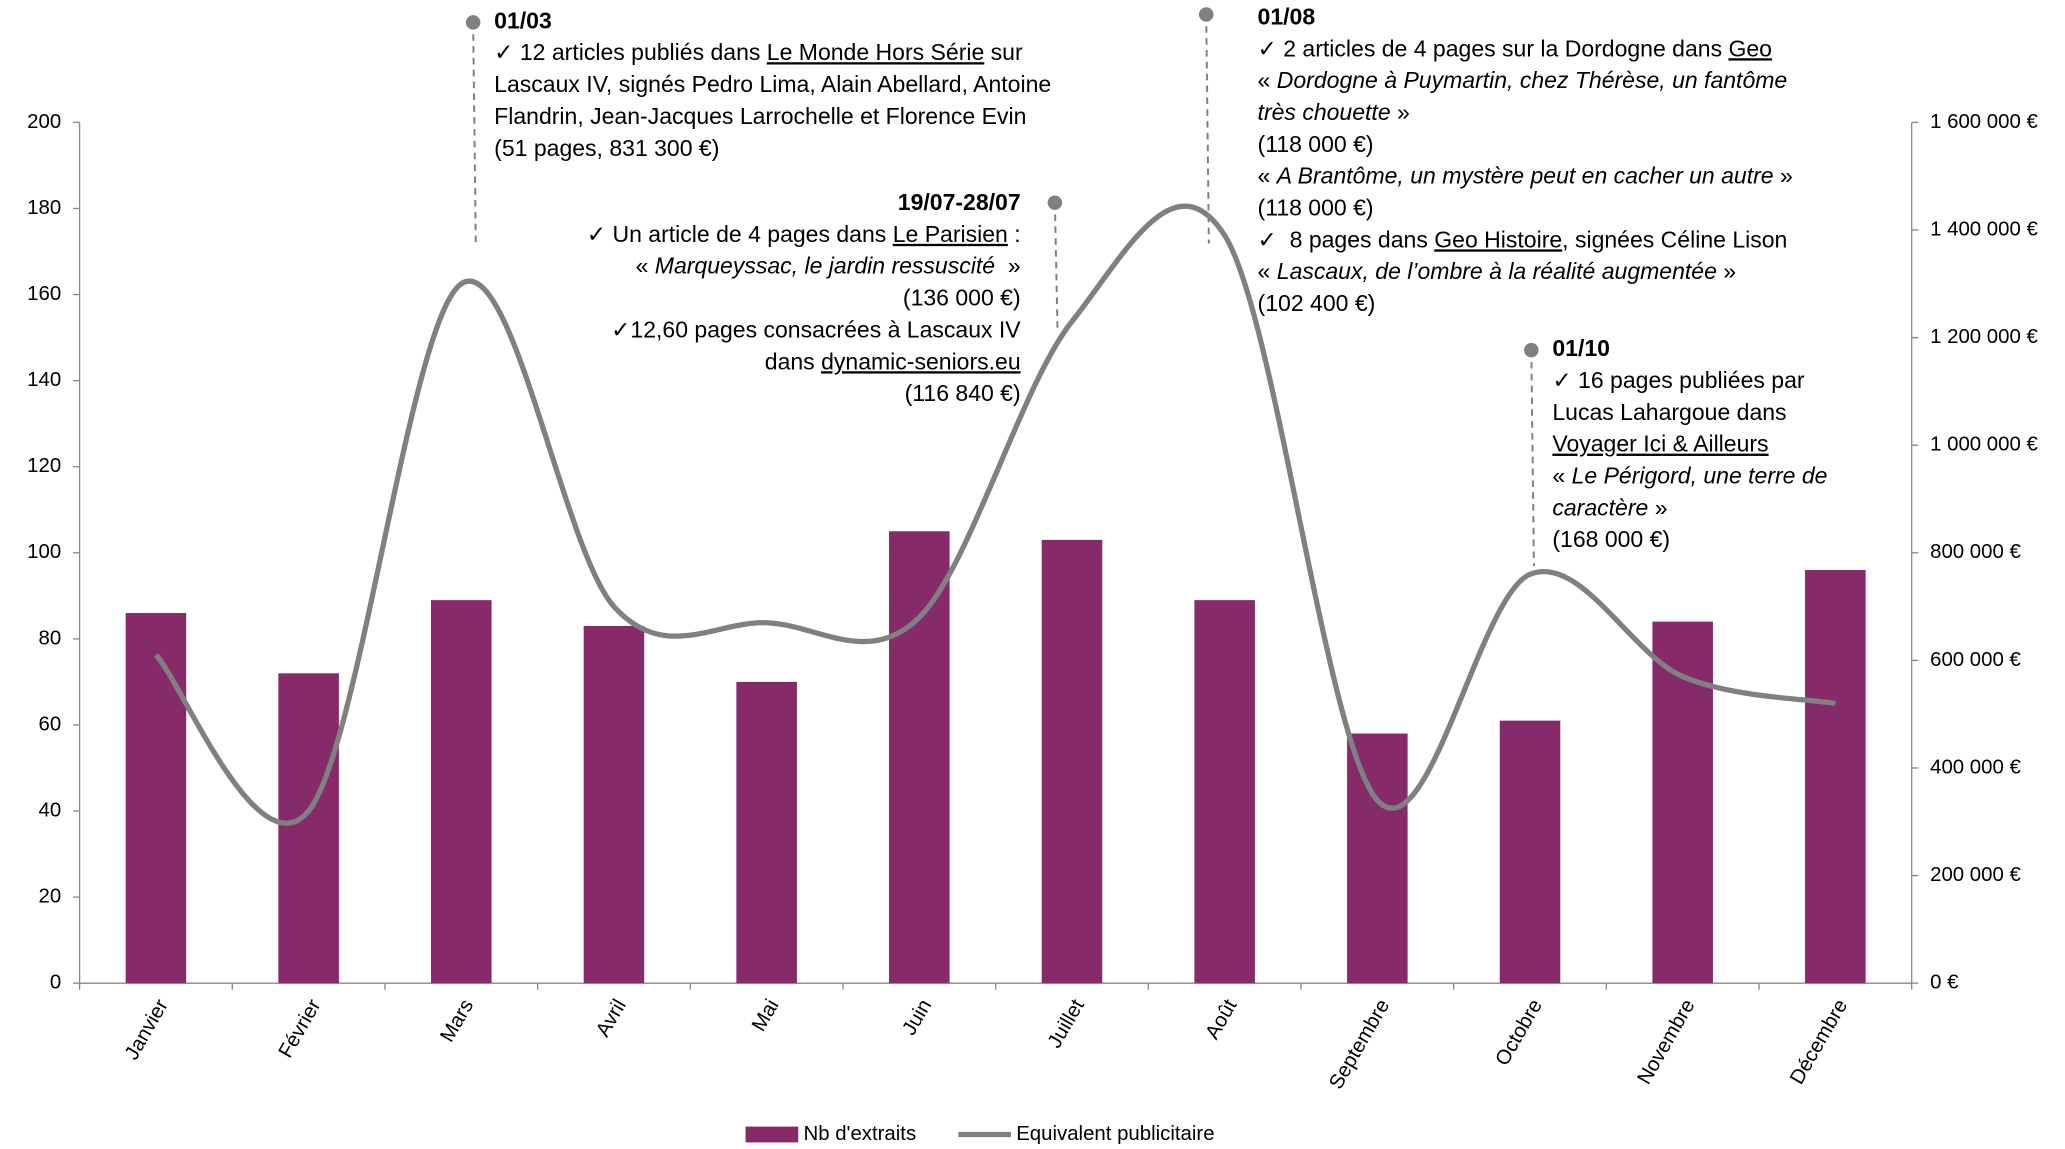 The width and height of the screenshot is (2065, 1149). I want to click on x-tick-label: Février, so click(300, 1029).